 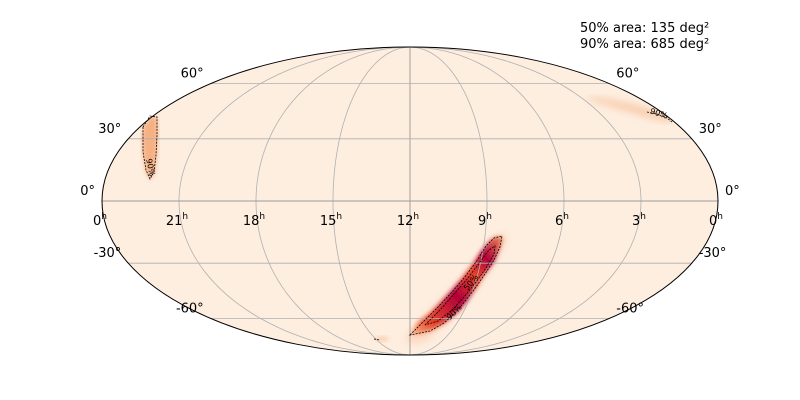 I want to click on heatmap-core-primary, so click(x=456, y=285).